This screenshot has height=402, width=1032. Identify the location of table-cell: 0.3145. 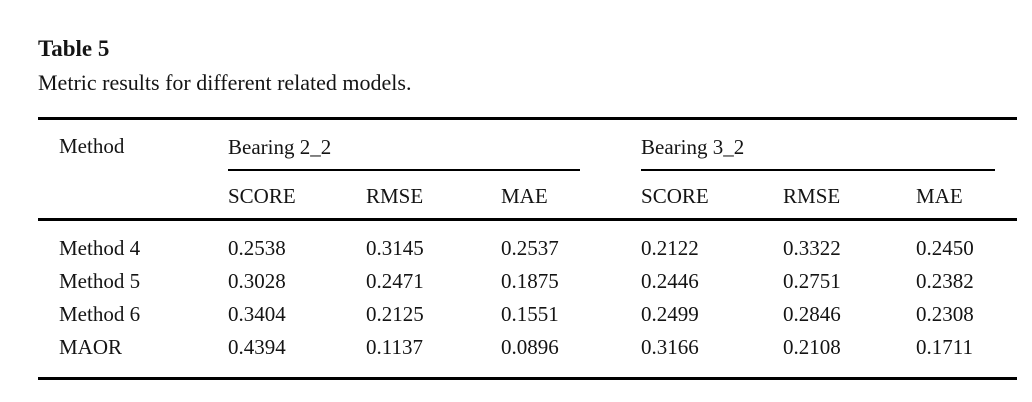
(395, 248).